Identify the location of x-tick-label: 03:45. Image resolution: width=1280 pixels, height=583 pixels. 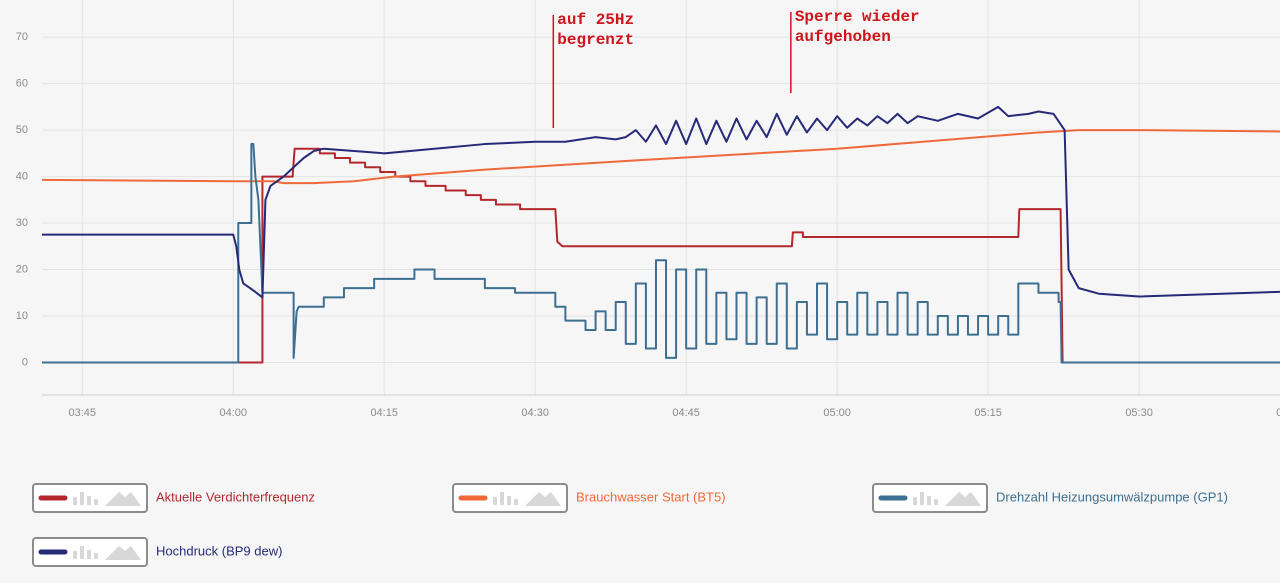
(82, 413).